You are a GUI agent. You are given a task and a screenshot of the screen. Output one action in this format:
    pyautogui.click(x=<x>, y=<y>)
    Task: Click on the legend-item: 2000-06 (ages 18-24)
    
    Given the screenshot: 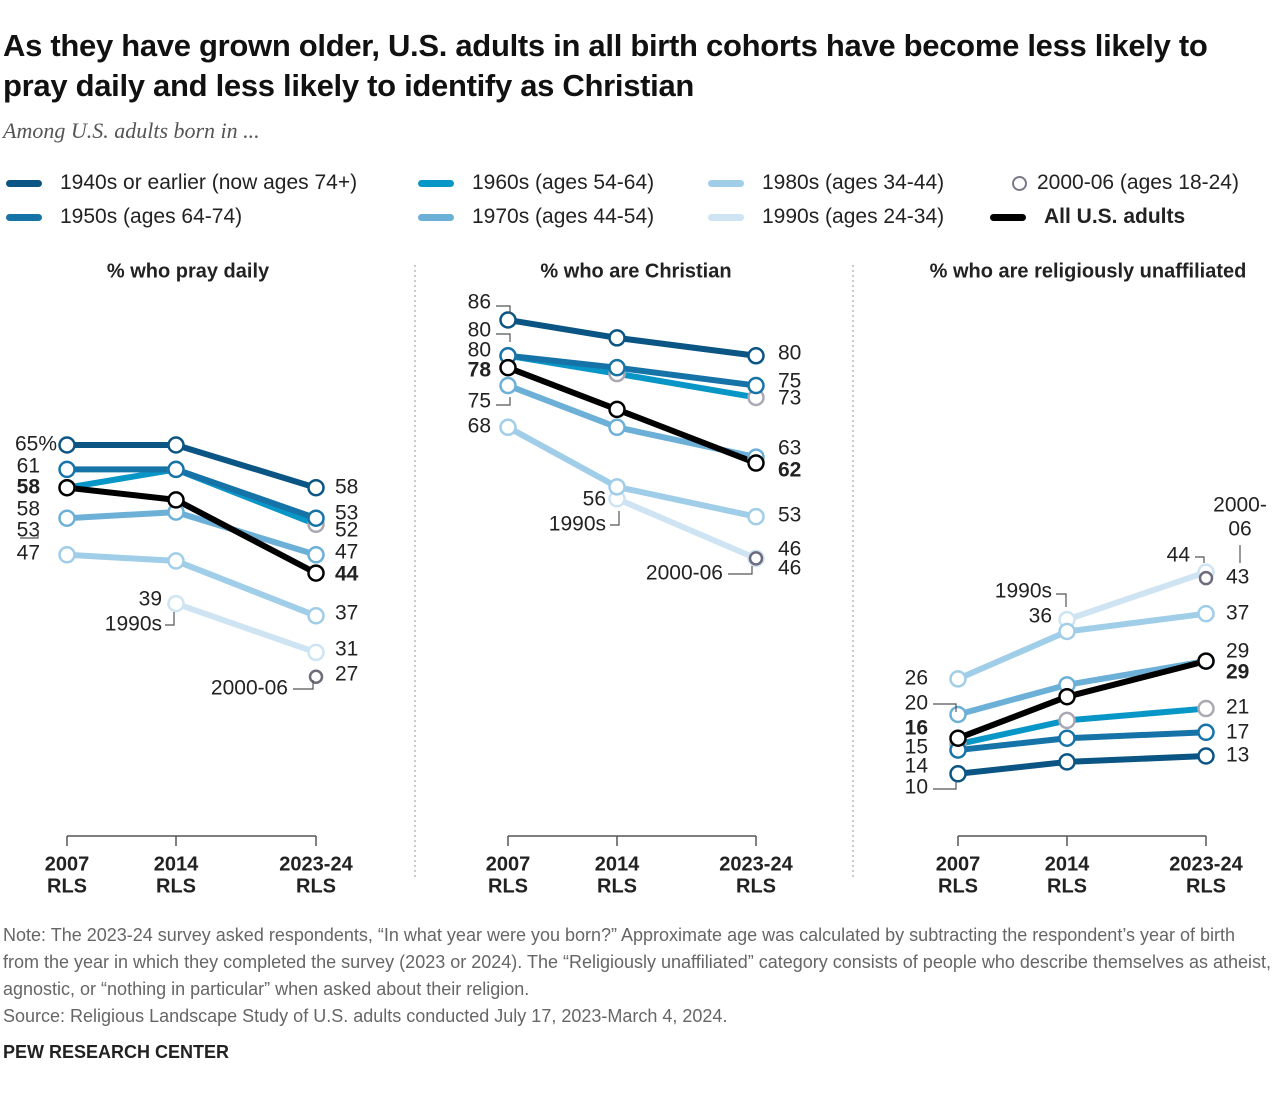 What is the action you would take?
    pyautogui.click(x=1125, y=183)
    